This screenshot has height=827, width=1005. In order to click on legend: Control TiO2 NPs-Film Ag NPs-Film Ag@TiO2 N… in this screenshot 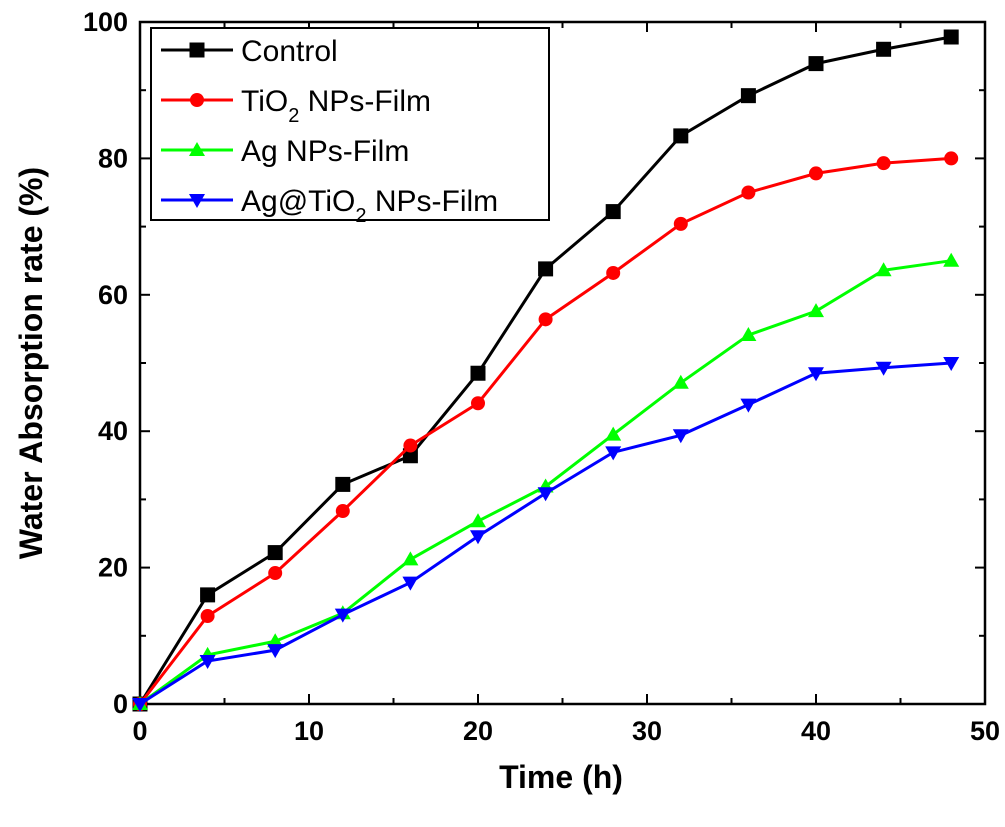, I will do `click(350, 127)`.